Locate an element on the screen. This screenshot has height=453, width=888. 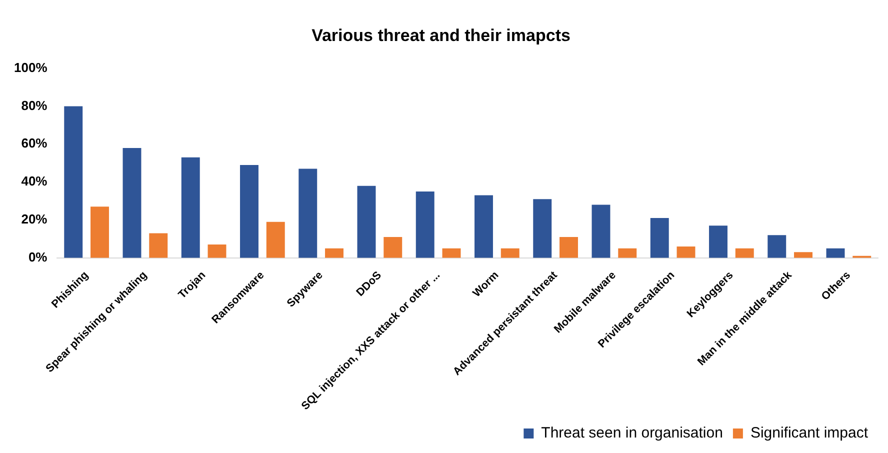
y-tick-label: 0% is located at coordinates (38, 256).